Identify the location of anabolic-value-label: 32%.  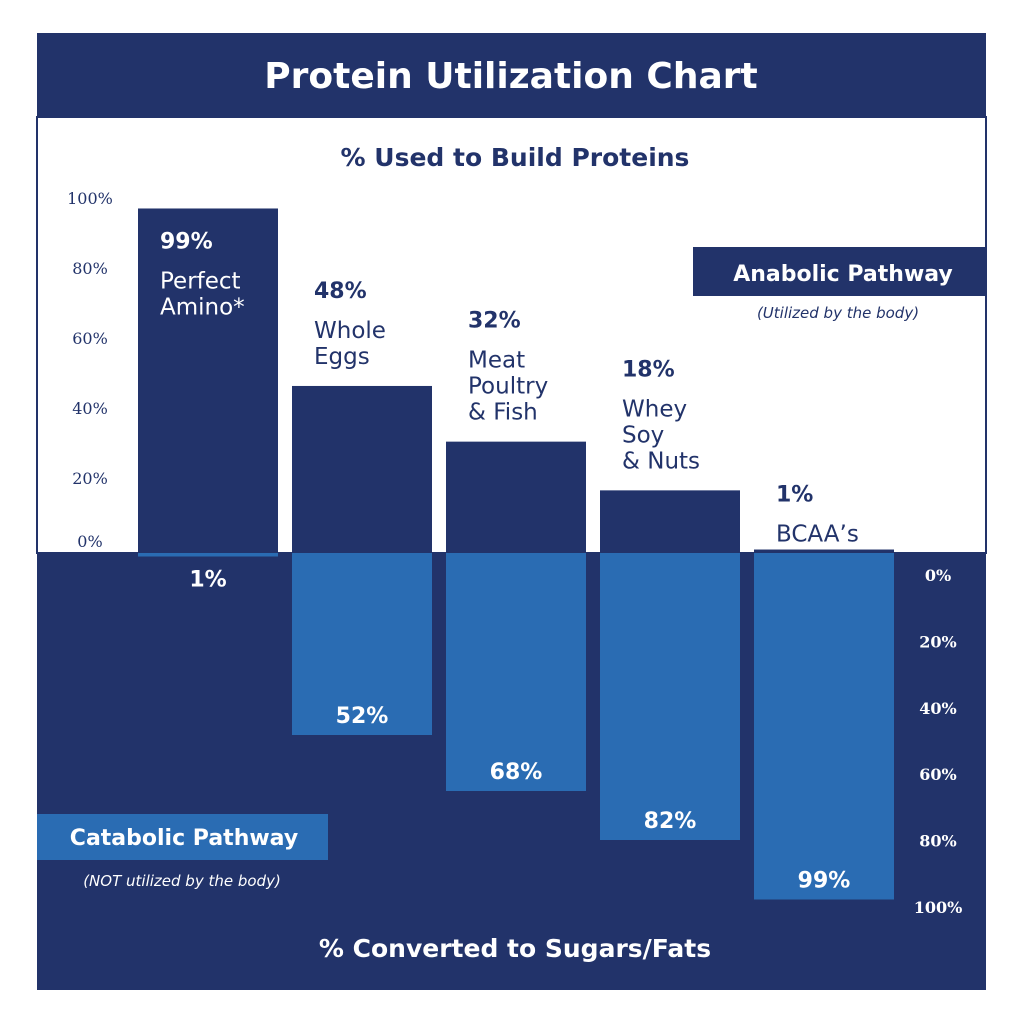
(494, 321).